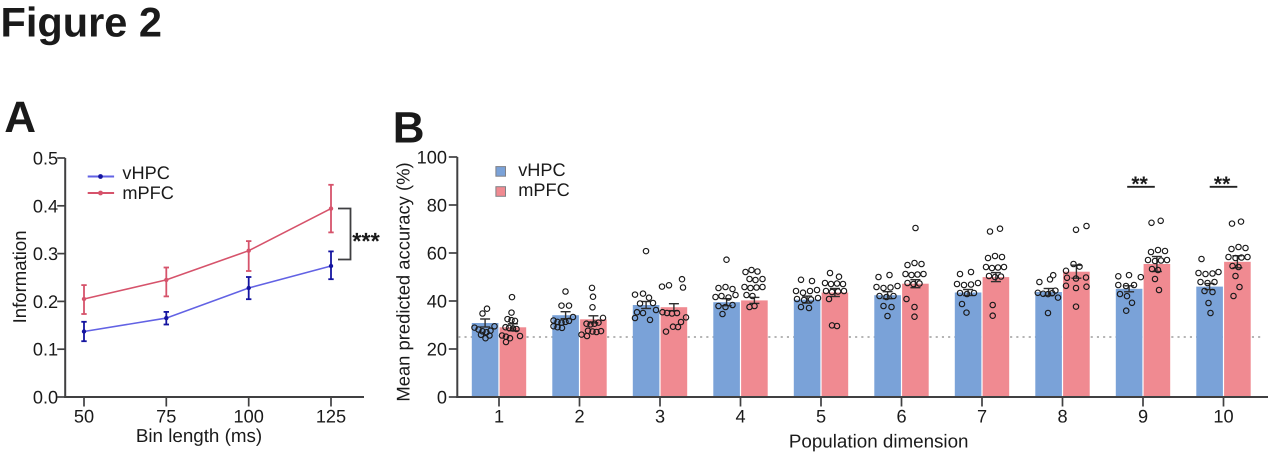 This screenshot has height=454, width=1268. I want to click on svg-text: 20, so click(437, 349).